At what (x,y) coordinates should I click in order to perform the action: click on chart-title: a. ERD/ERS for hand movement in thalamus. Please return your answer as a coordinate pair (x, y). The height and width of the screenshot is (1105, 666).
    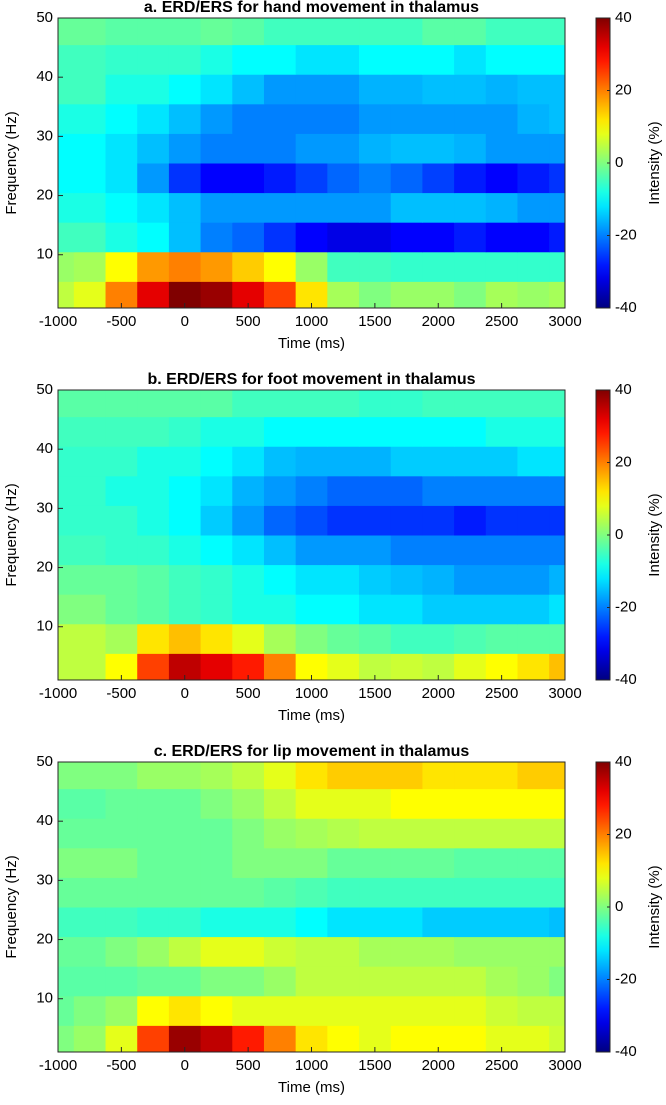
    Looking at the image, I should click on (311, 8).